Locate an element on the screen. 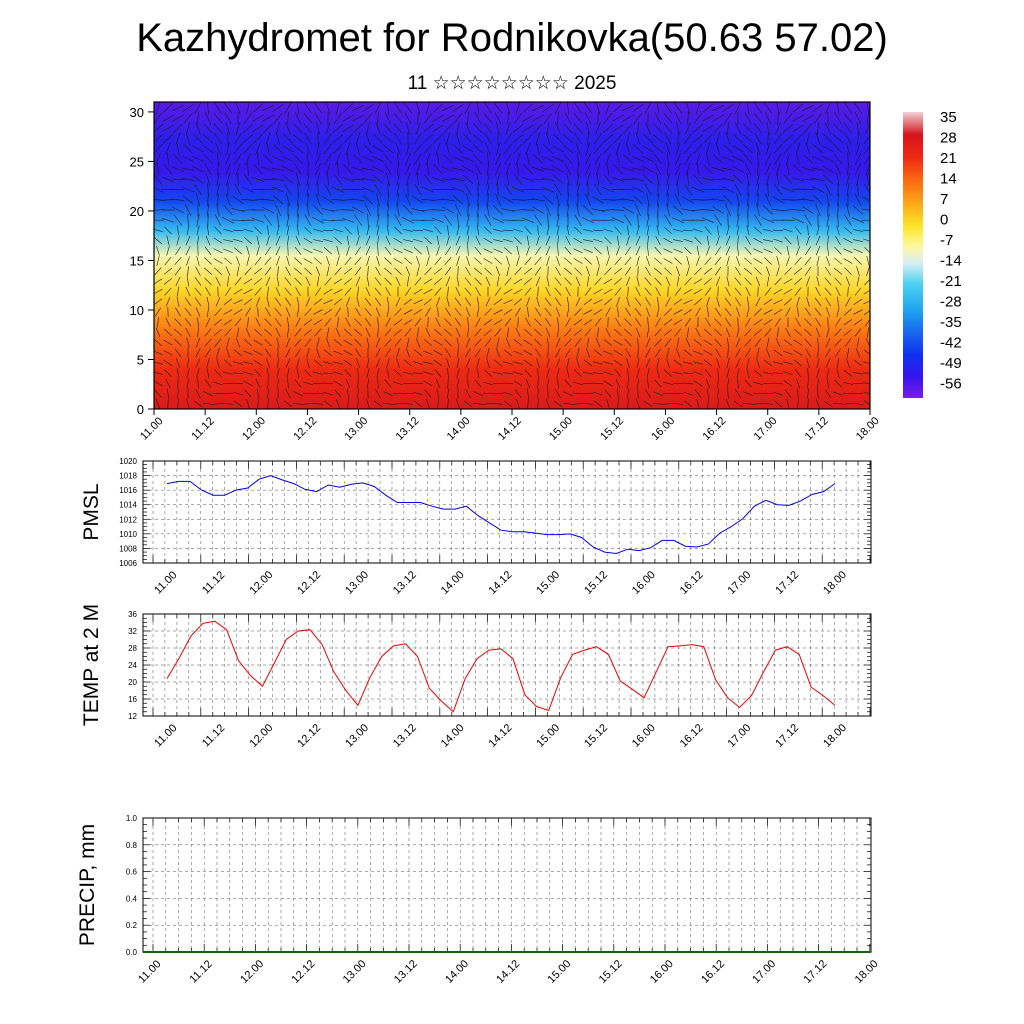 Image resolution: width=1024 pixels, height=1024 pixels. colorbar-label: -28 is located at coordinates (951, 302).